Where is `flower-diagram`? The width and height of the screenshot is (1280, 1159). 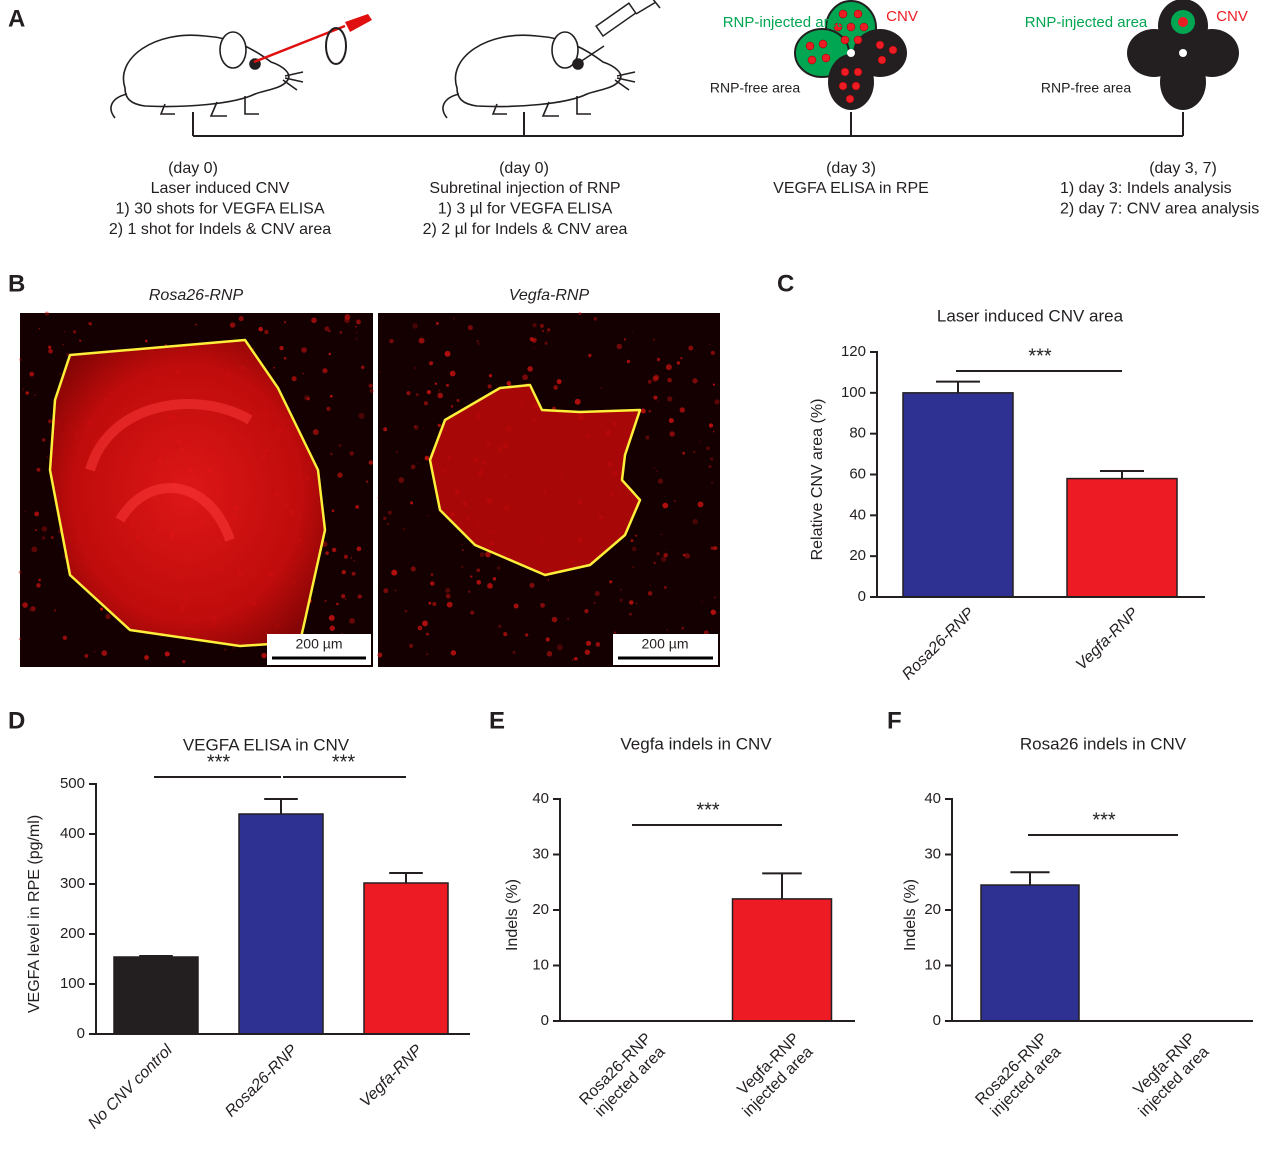
flower-diagram is located at coordinates (850, 55).